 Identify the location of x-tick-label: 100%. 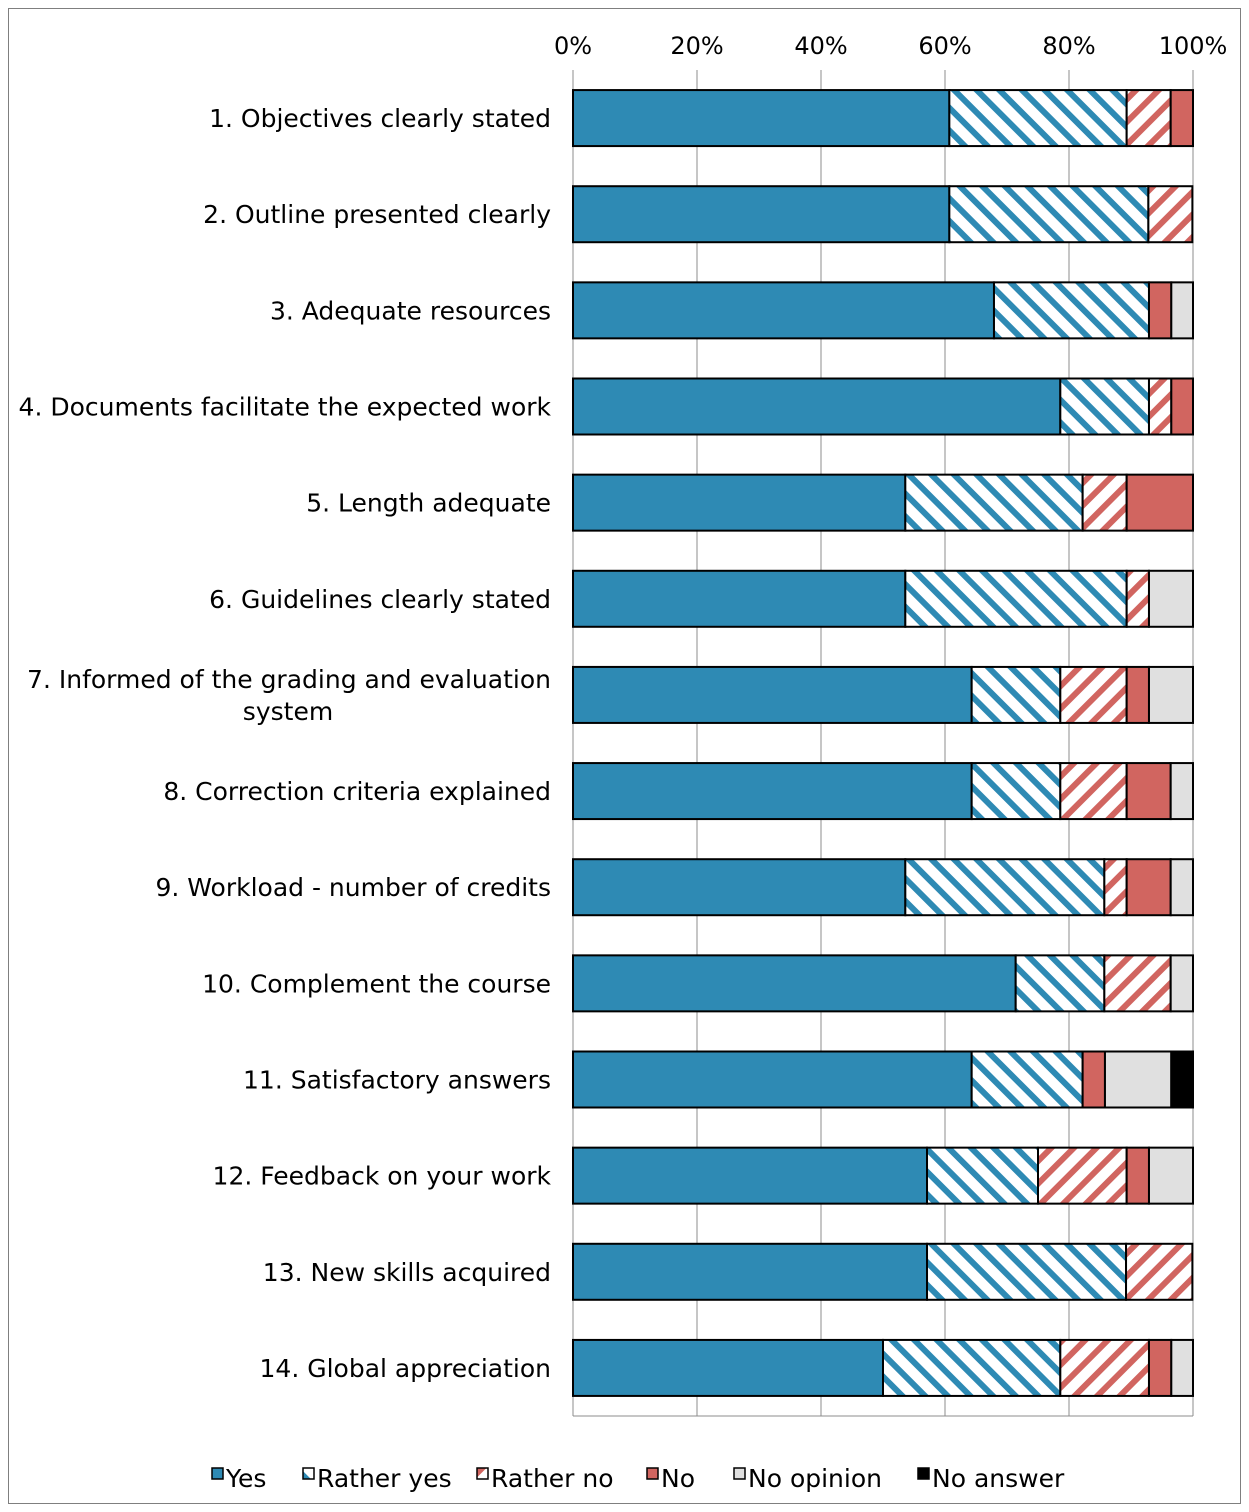
(1193, 46).